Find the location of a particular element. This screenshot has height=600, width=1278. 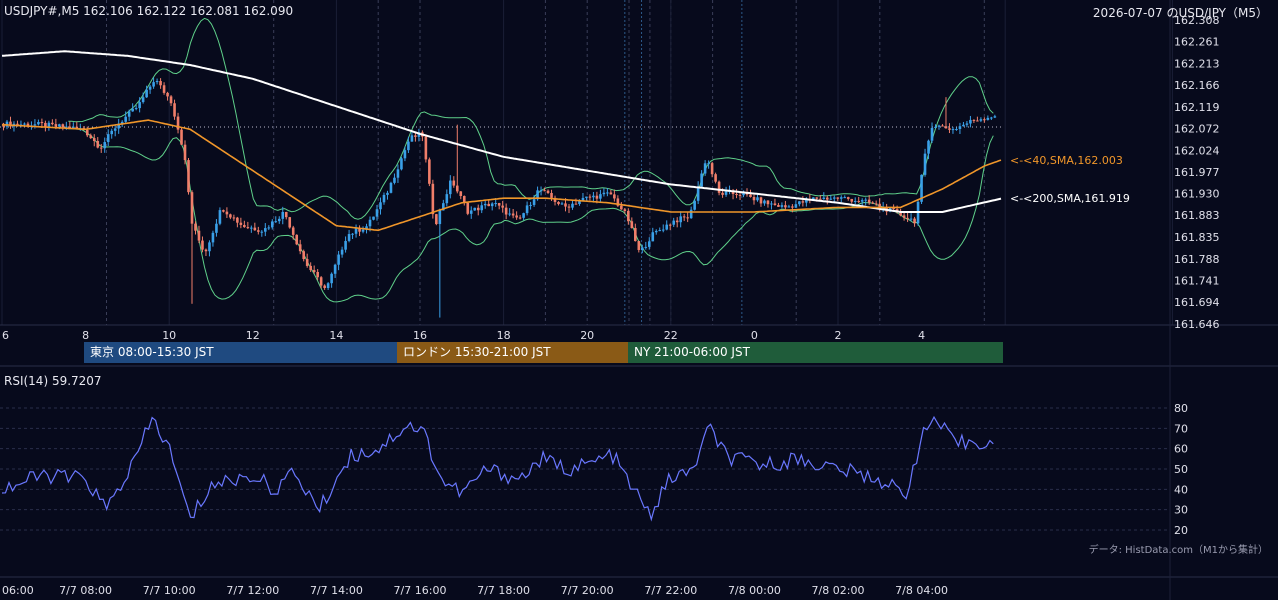

price-tick-12: 161.741 is located at coordinates (1197, 280).